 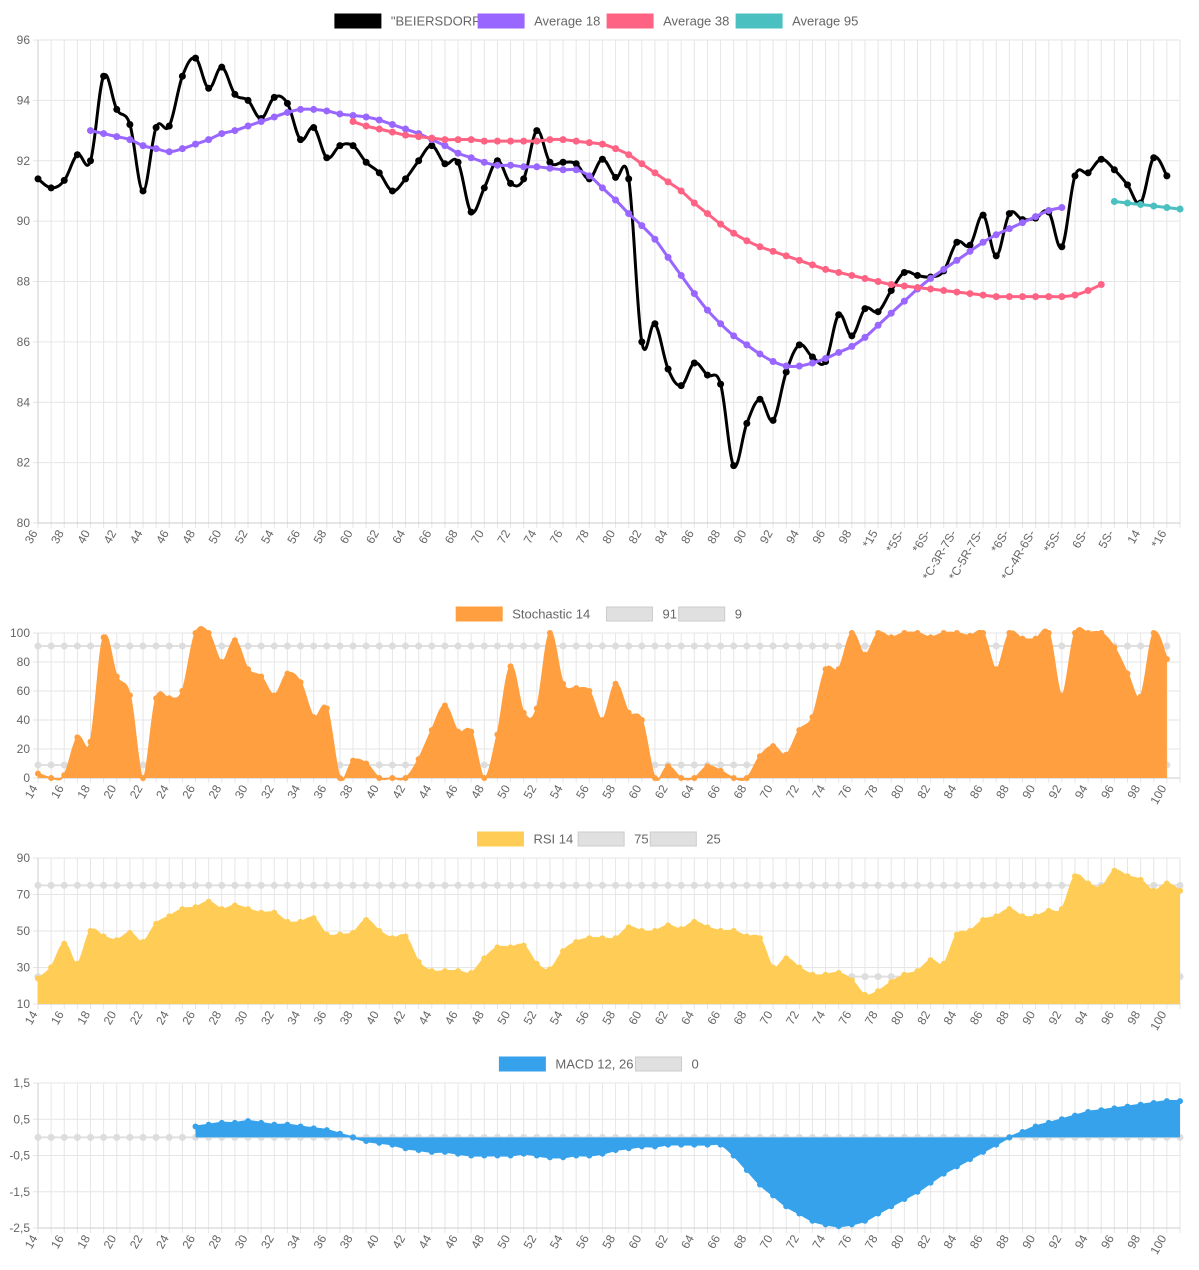 I want to click on series-line, so click(x=727, y=209).